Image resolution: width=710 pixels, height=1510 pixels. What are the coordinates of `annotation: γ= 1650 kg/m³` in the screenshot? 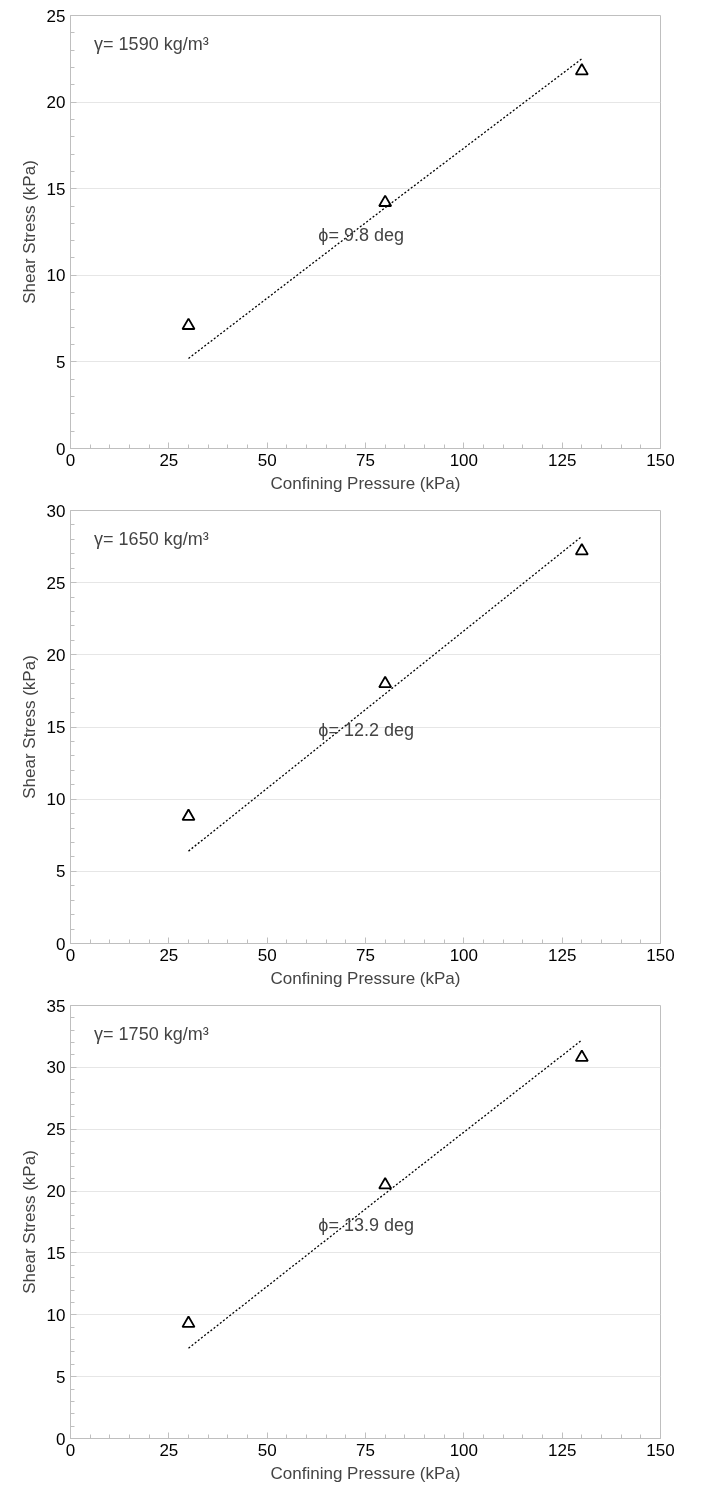 It's located at (151, 539).